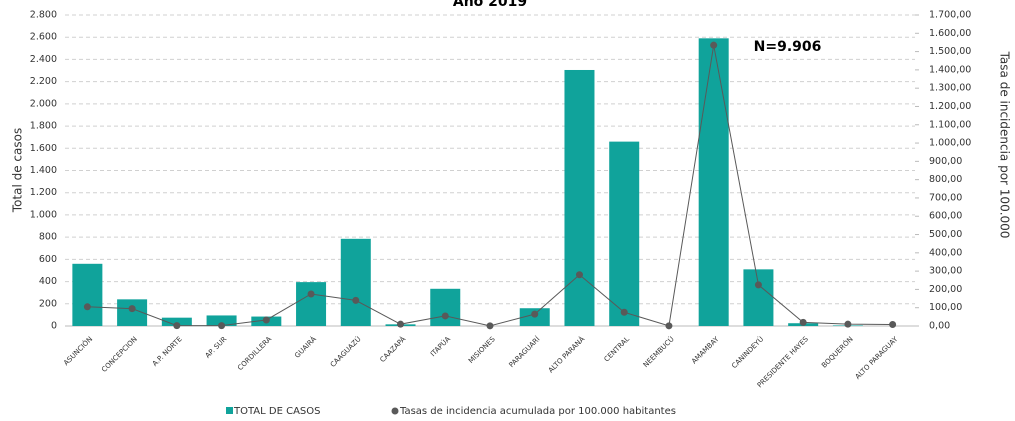  Describe the element at coordinates (836, 351) in the screenshot. I see `x-tick-label: BOQUERÓN` at that location.